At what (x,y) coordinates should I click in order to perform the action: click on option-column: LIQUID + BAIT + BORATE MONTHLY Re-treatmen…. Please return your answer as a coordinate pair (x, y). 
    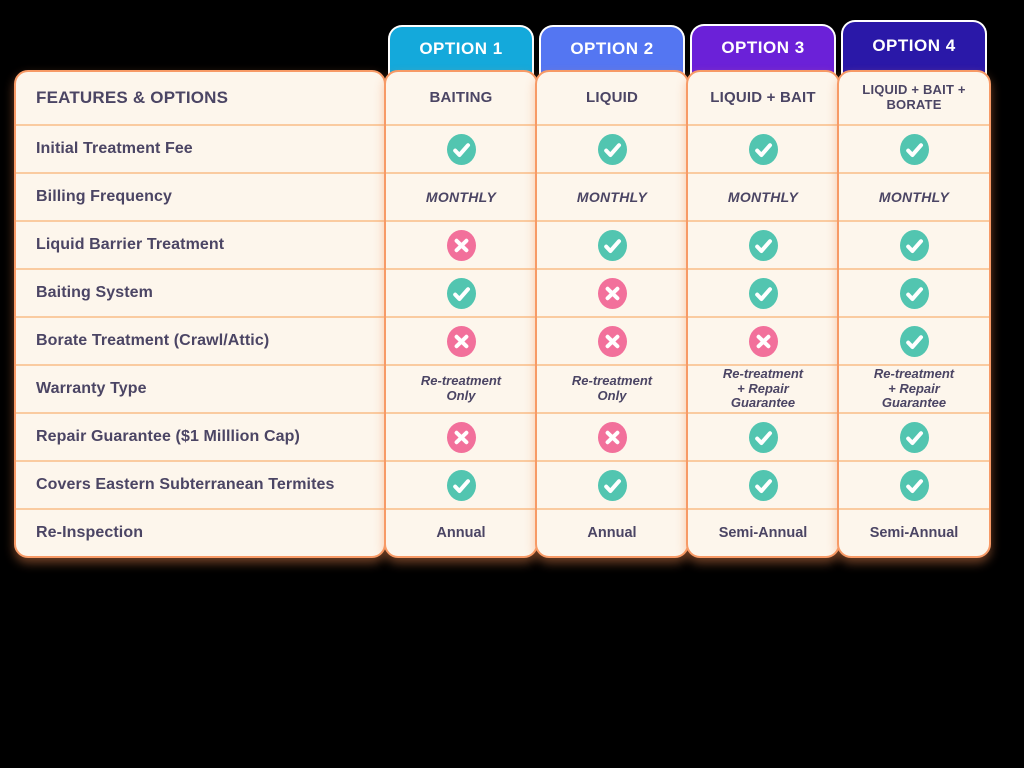
    Looking at the image, I should click on (914, 314).